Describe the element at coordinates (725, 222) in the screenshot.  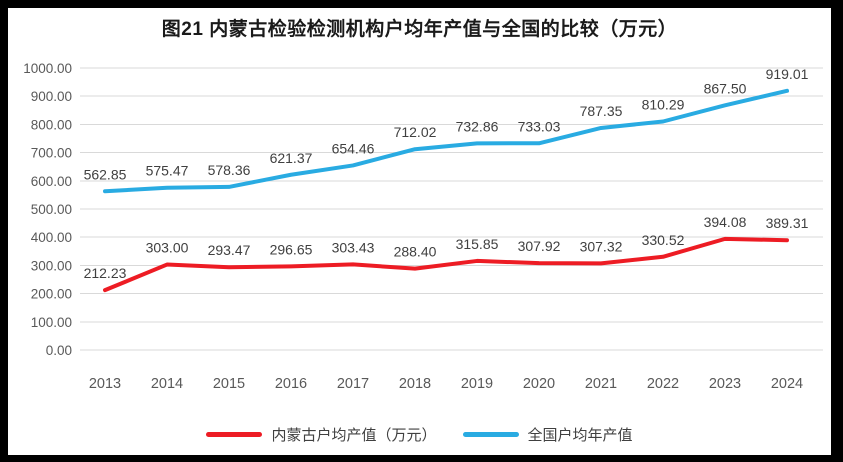
I see `data-label: 394.08` at that location.